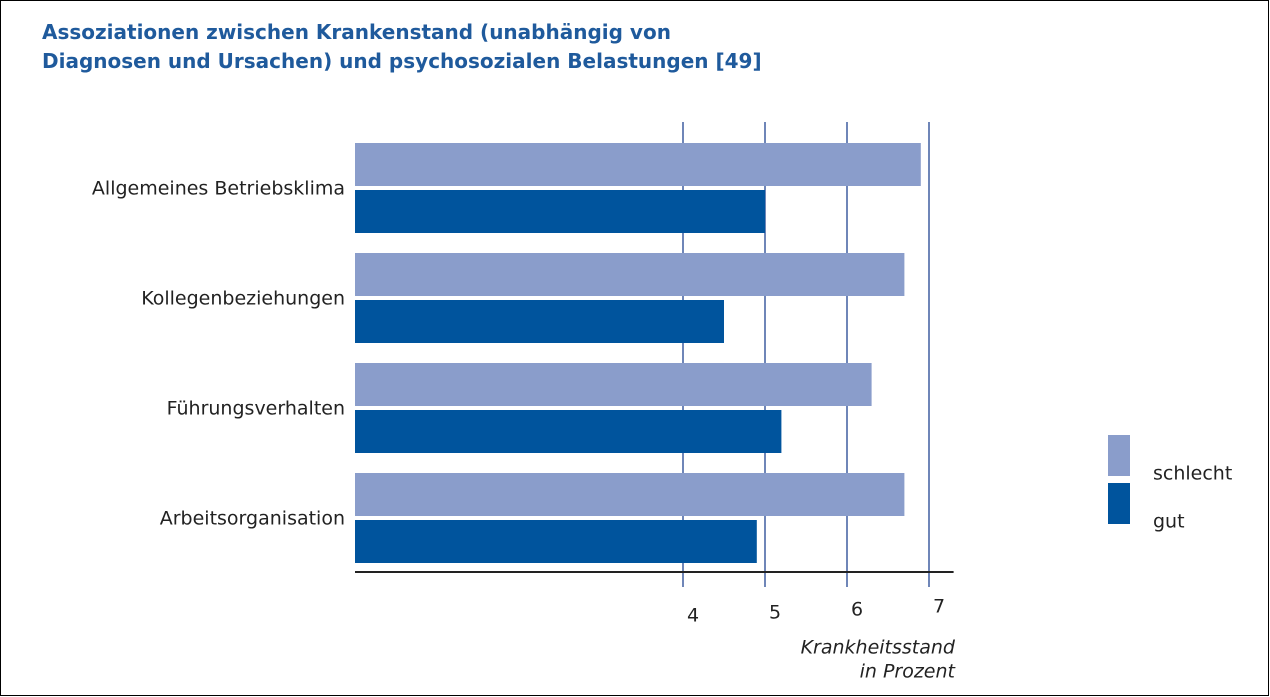 Image resolution: width=1270 pixels, height=697 pixels. Describe the element at coordinates (256, 409) in the screenshot. I see `y-tick-label: Führungsverhalten` at that location.